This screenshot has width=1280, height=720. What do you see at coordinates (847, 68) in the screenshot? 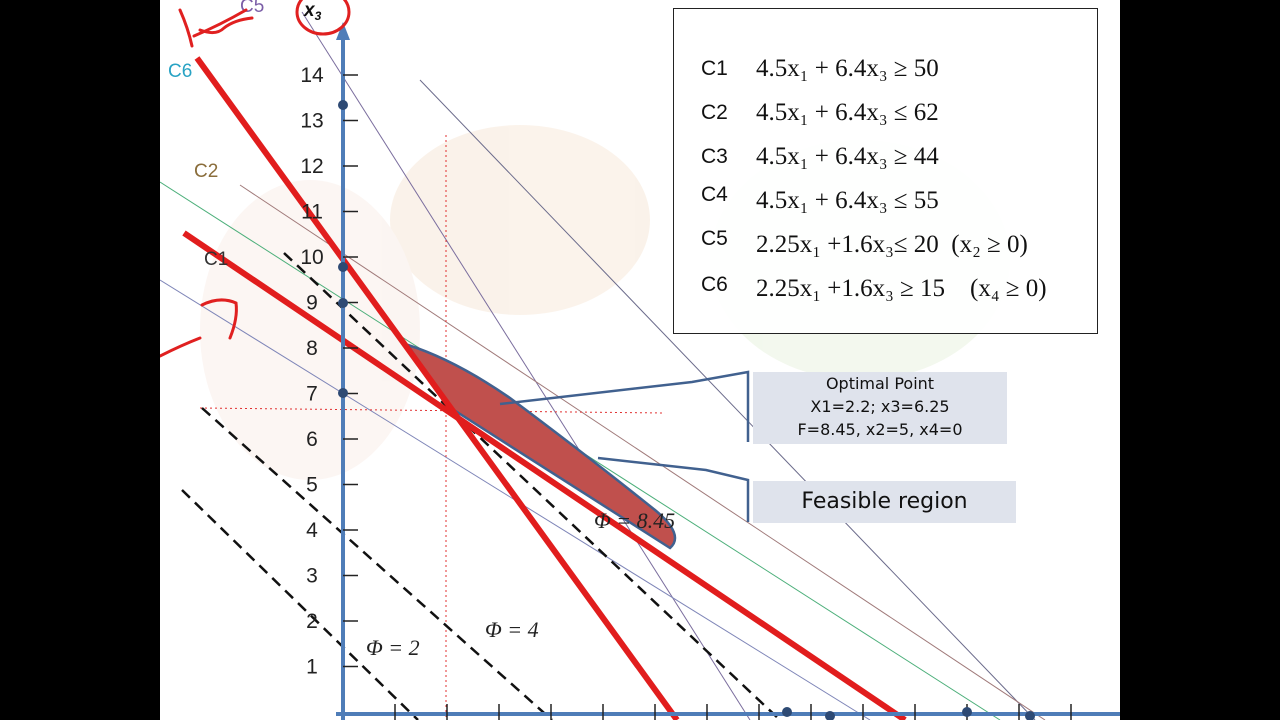
I see `constraint-expression: 4.5x₁ + 6.4x₃ ≥ 50` at bounding box center [847, 68].